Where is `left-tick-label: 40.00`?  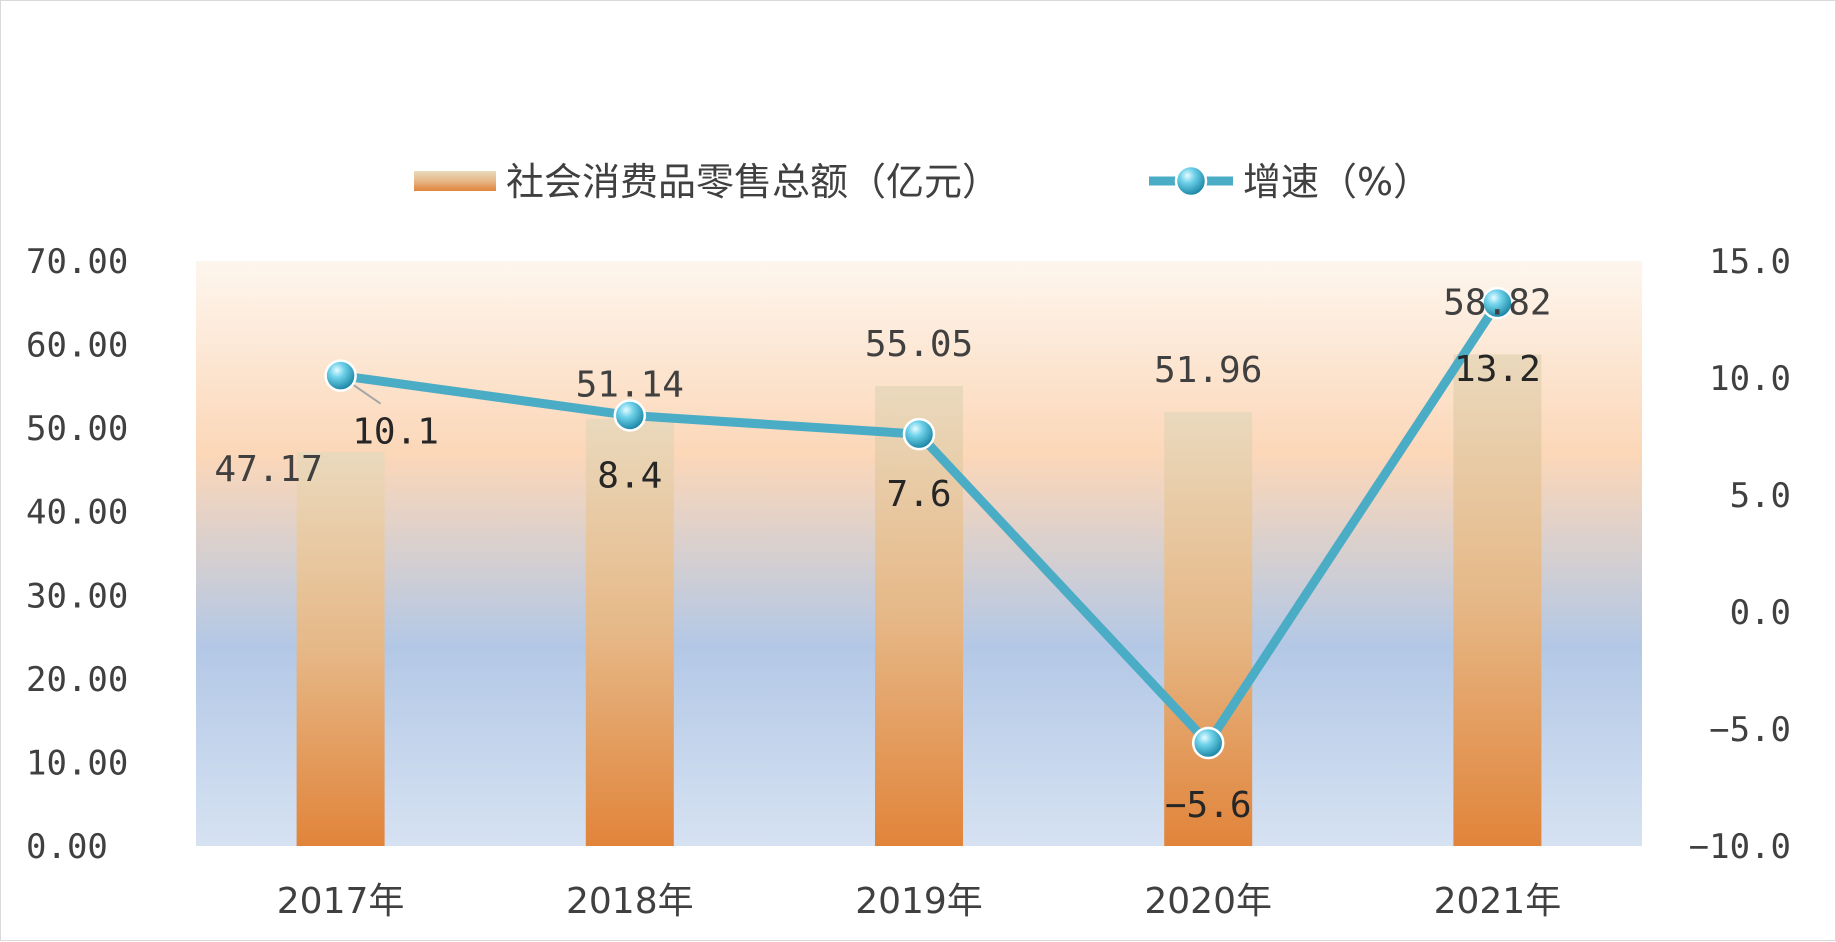
left-tick-label: 40.00 is located at coordinates (77, 513).